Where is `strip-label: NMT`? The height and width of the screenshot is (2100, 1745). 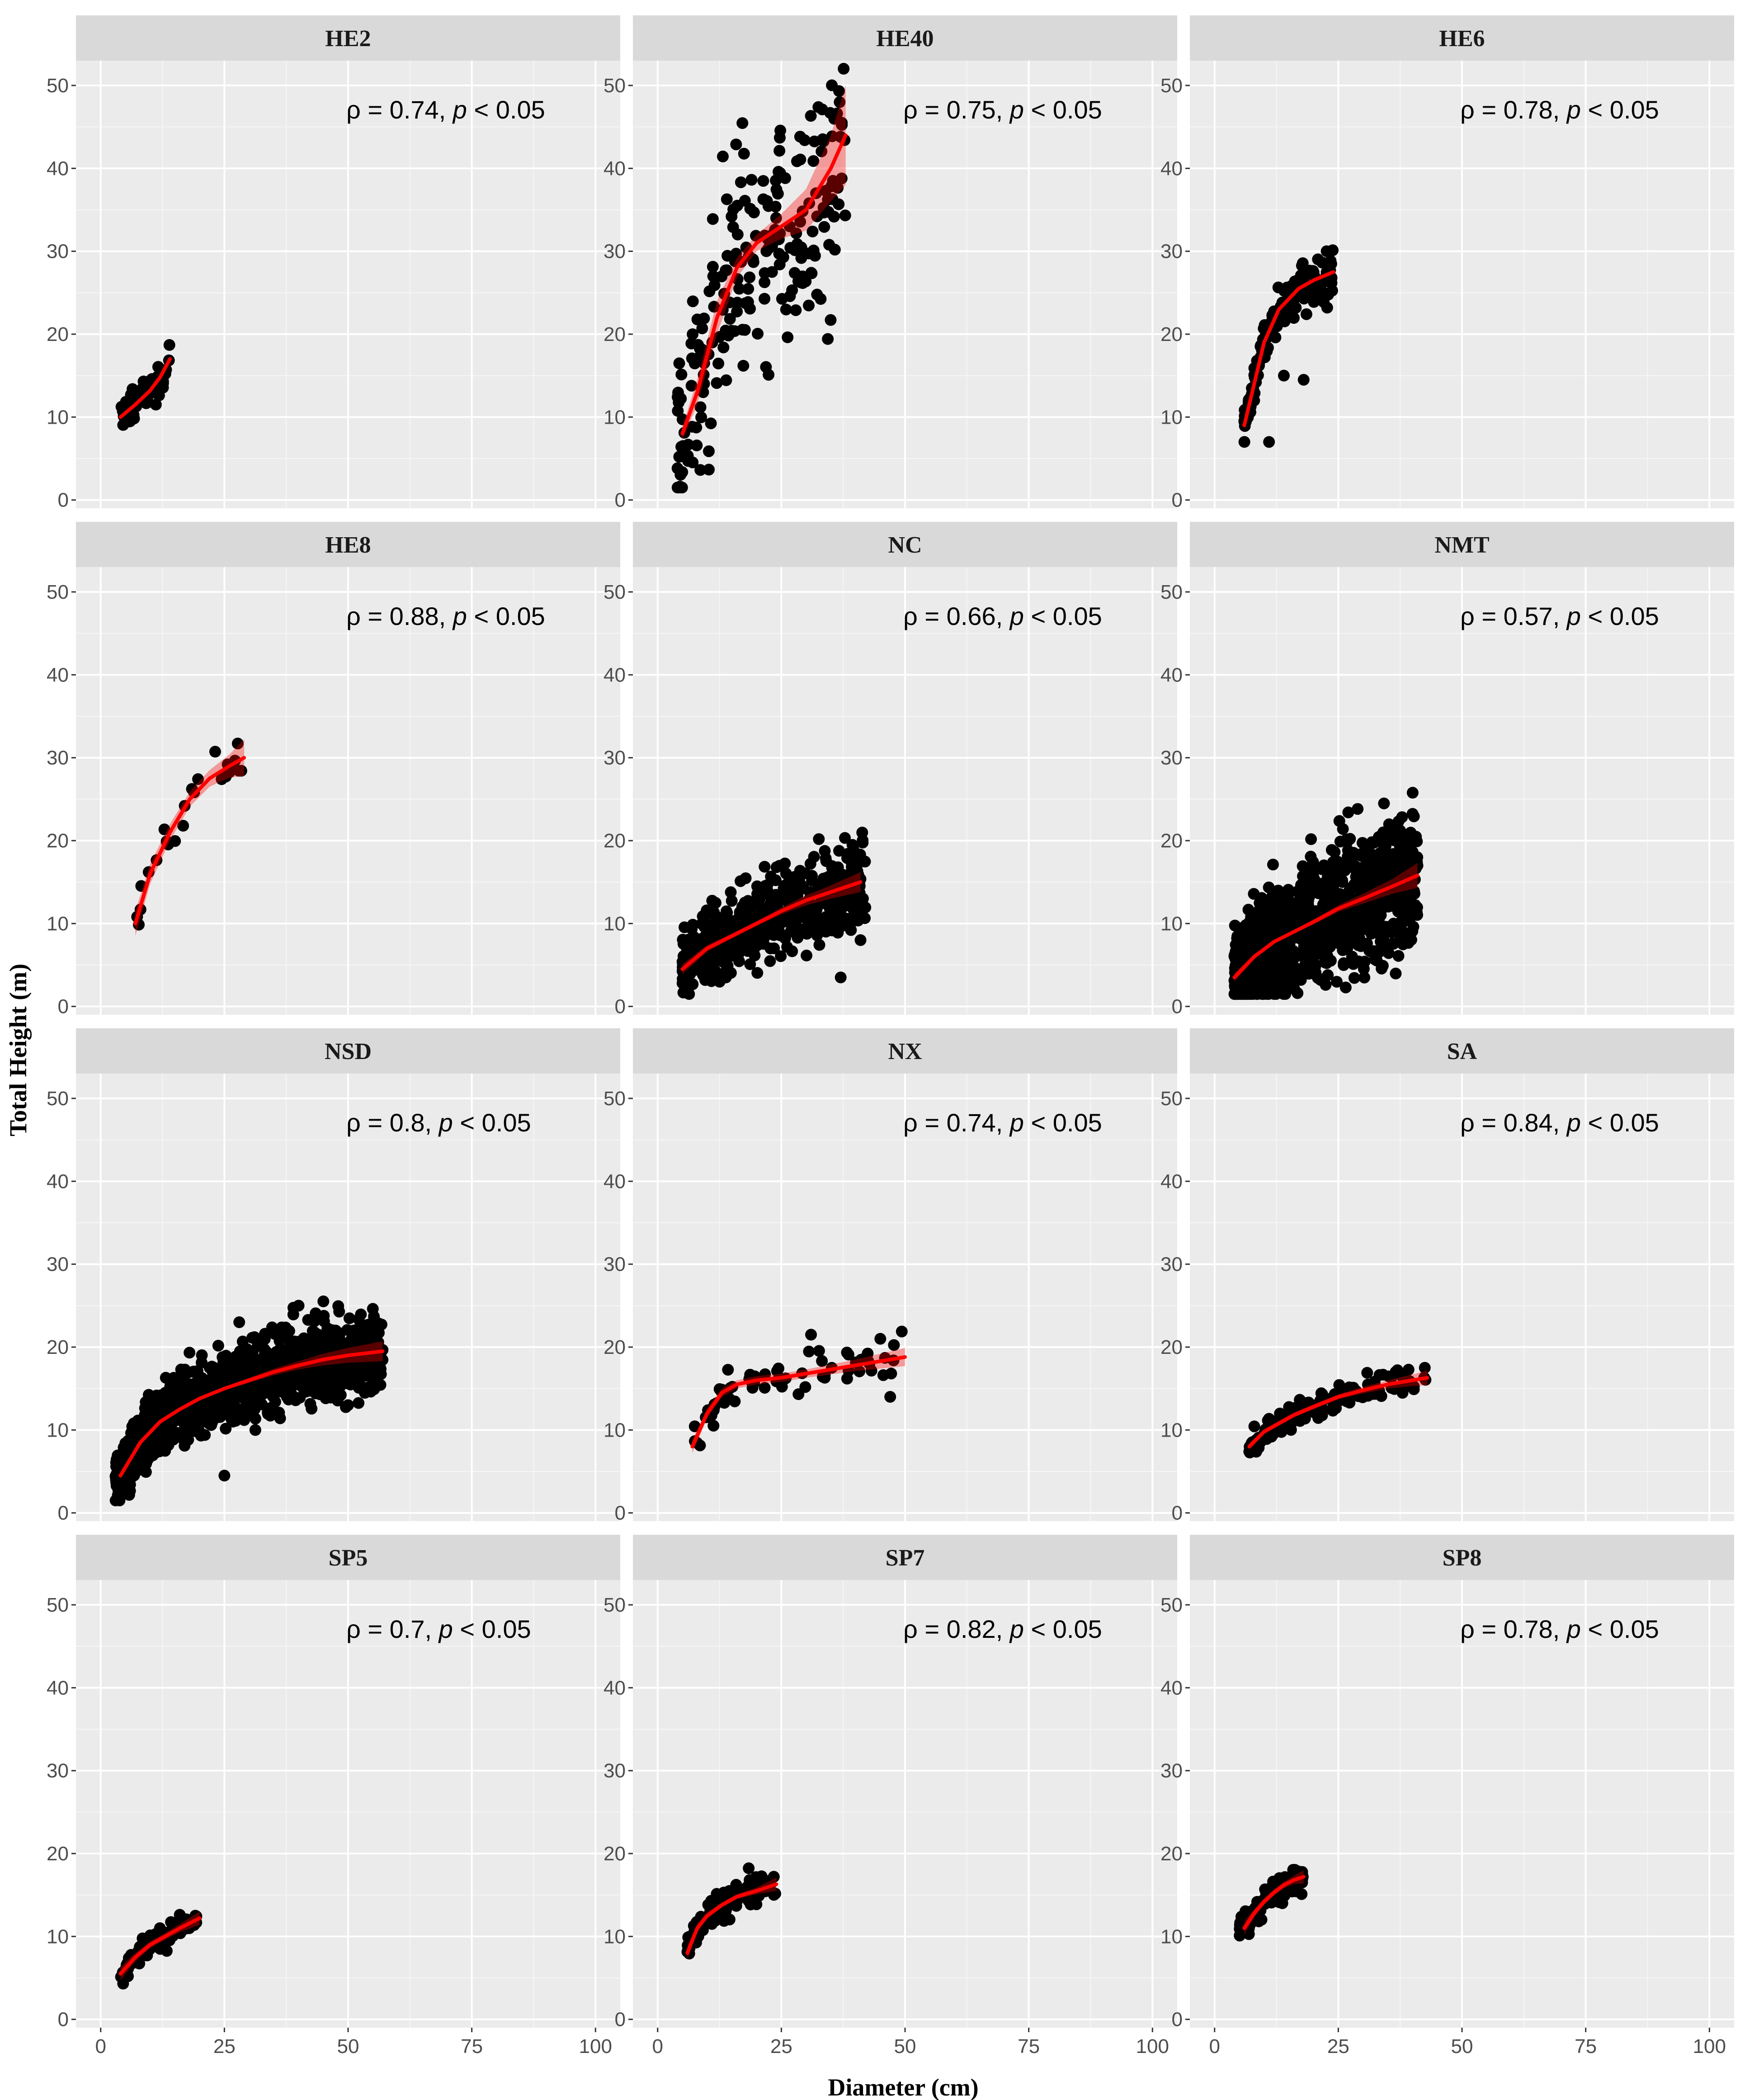
strip-label: NMT is located at coordinates (1461, 545).